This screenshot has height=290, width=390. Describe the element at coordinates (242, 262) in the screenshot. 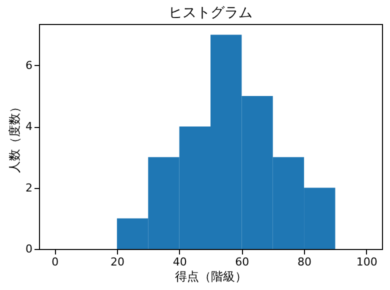

I see `x-tick-label: 60` at that location.